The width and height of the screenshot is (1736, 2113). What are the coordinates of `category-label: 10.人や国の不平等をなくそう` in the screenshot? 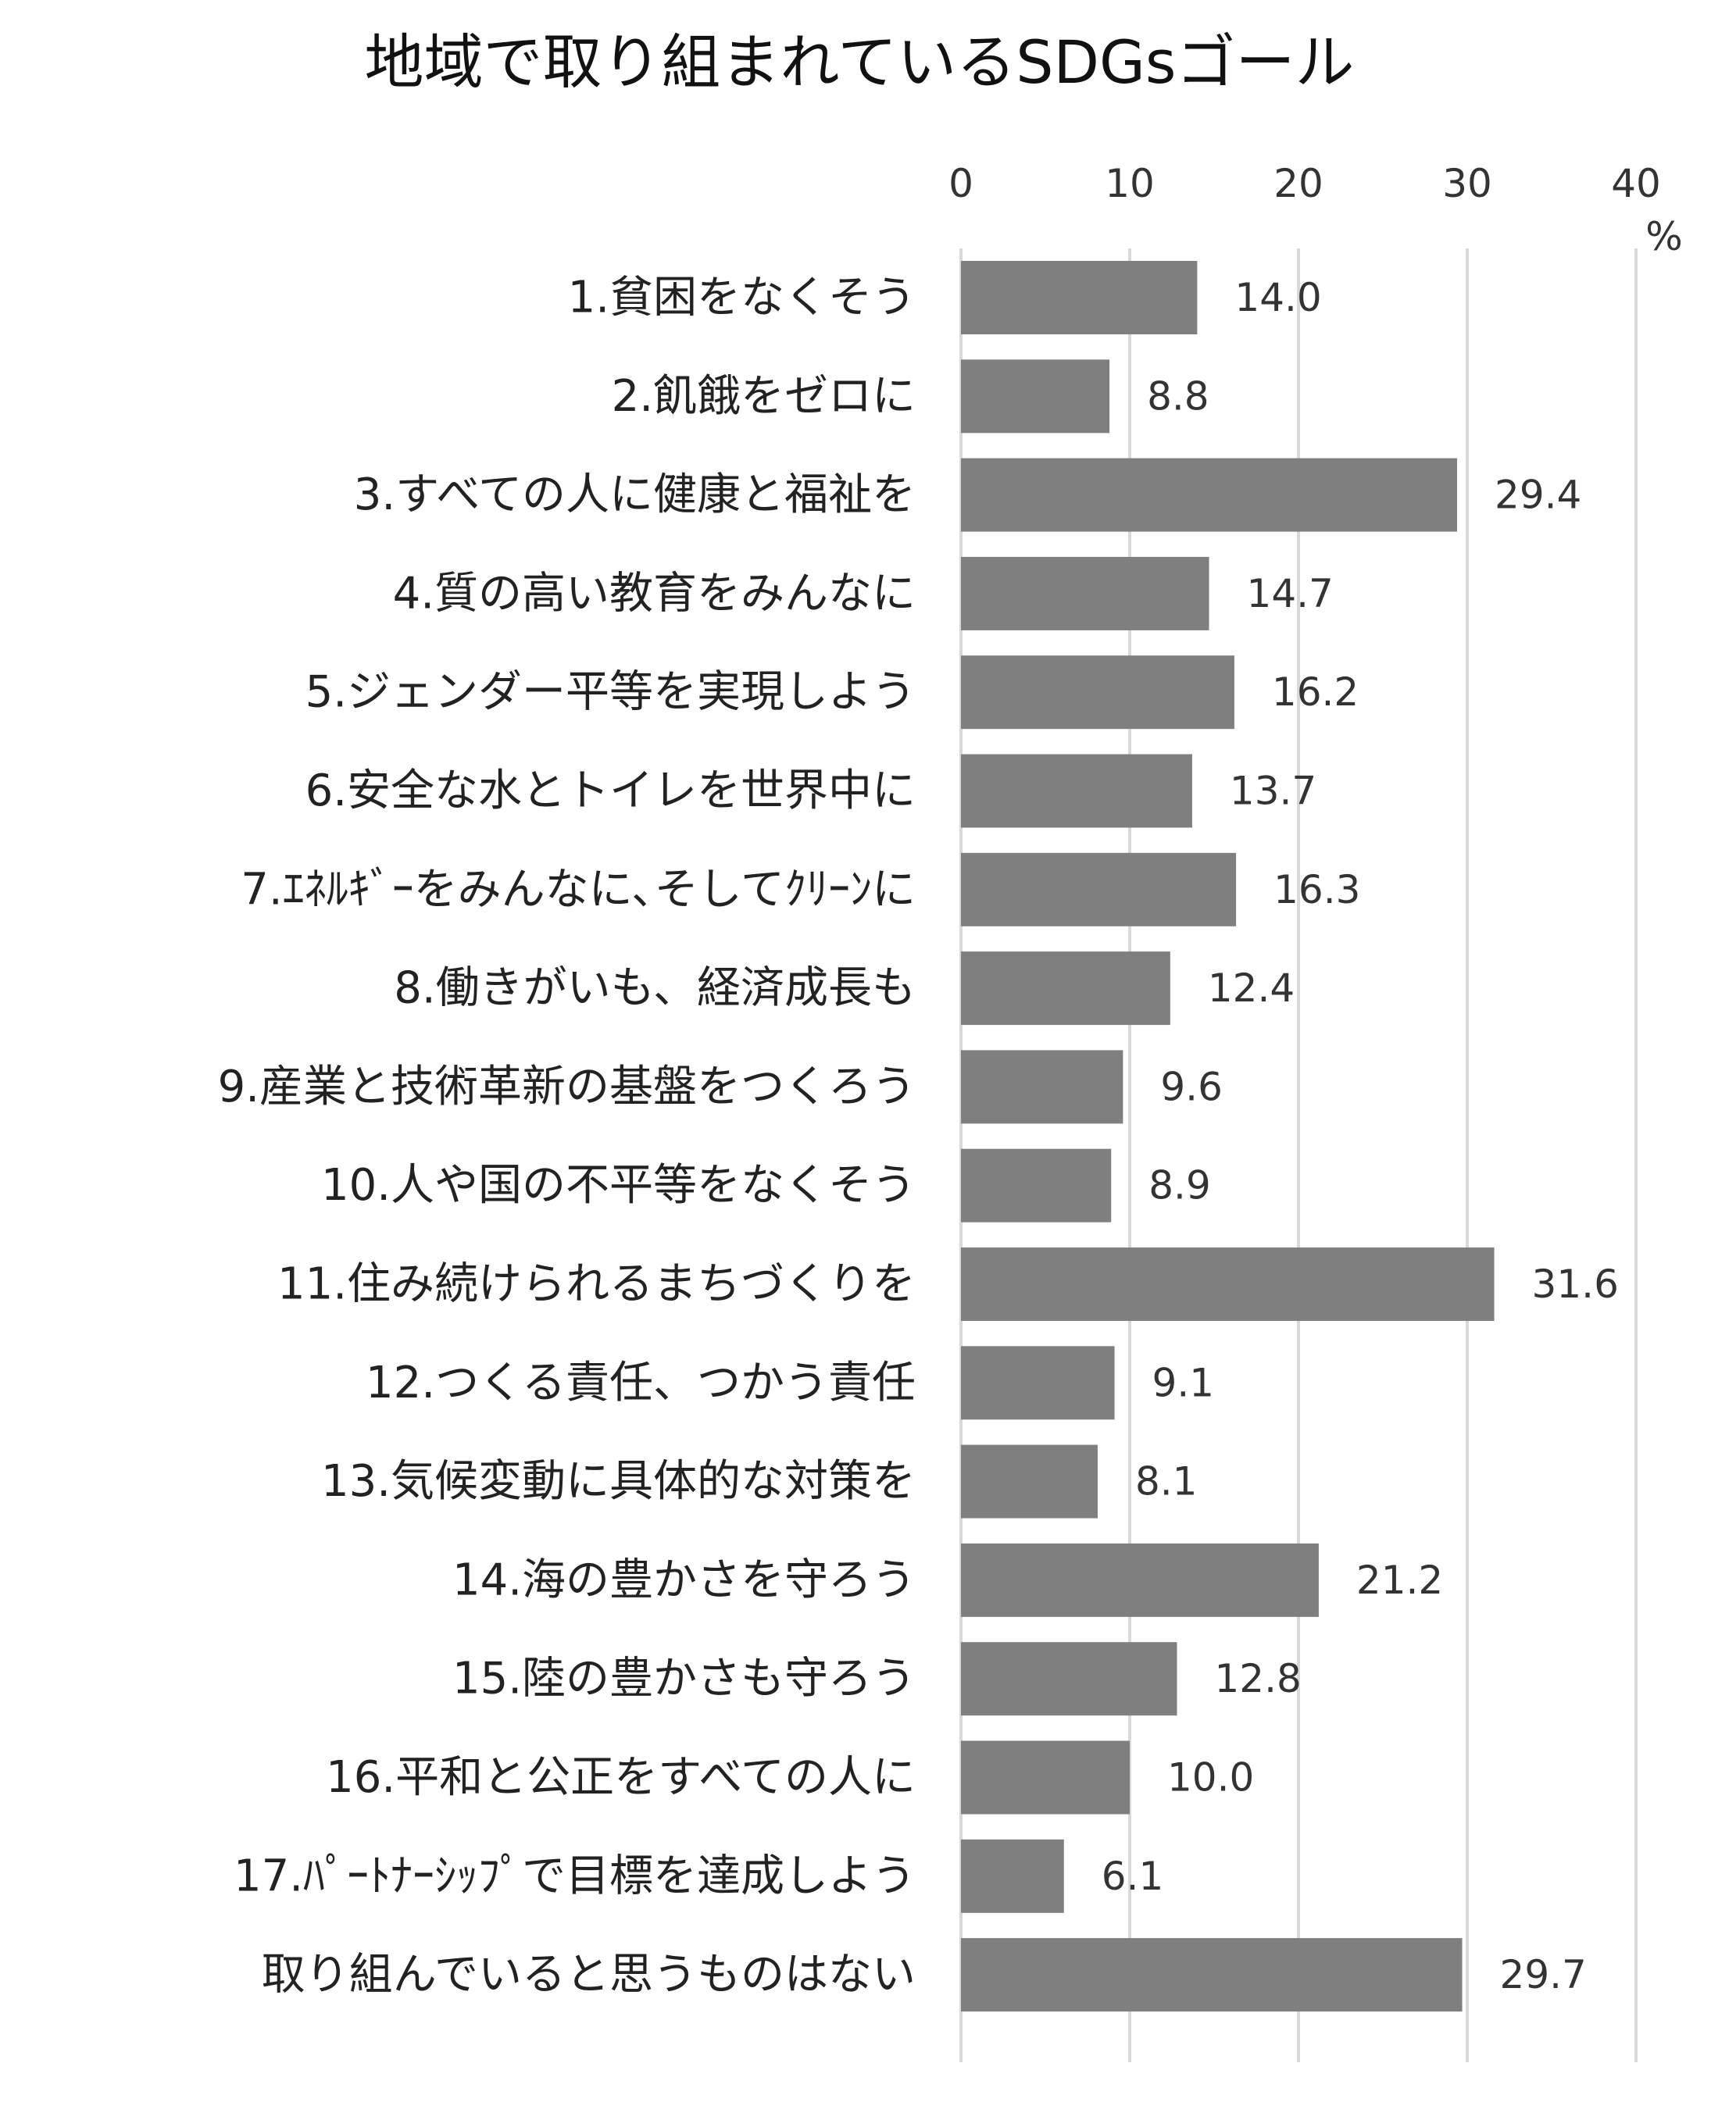 It's located at (618, 1185).